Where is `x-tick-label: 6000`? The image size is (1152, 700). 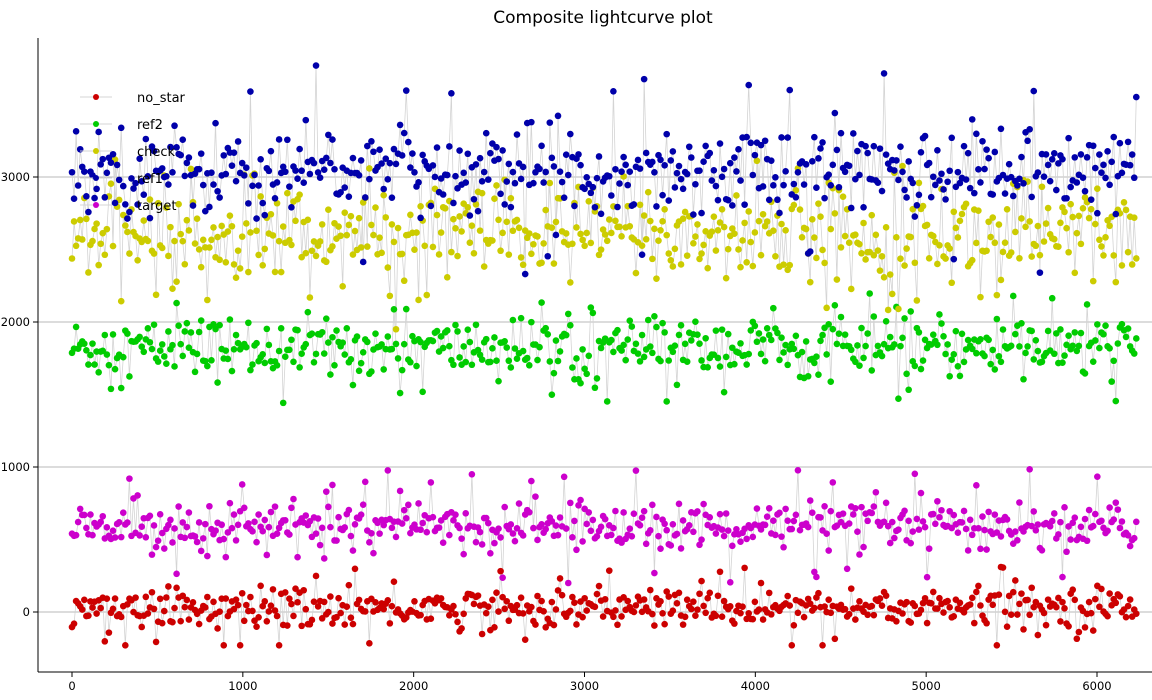 x-tick-label: 6000 is located at coordinates (1096, 686).